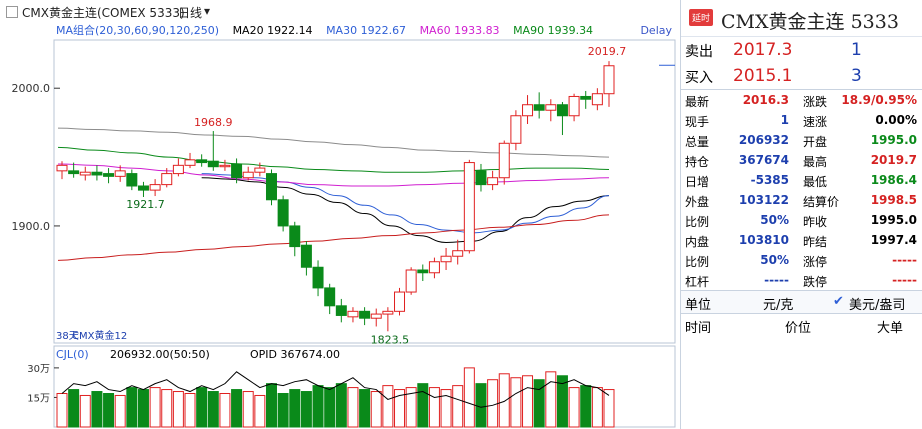 The width and height of the screenshot is (922, 429). Describe the element at coordinates (801, 260) in the screenshot. I see `quote-row: 比例 50% 涨停 -----` at that location.